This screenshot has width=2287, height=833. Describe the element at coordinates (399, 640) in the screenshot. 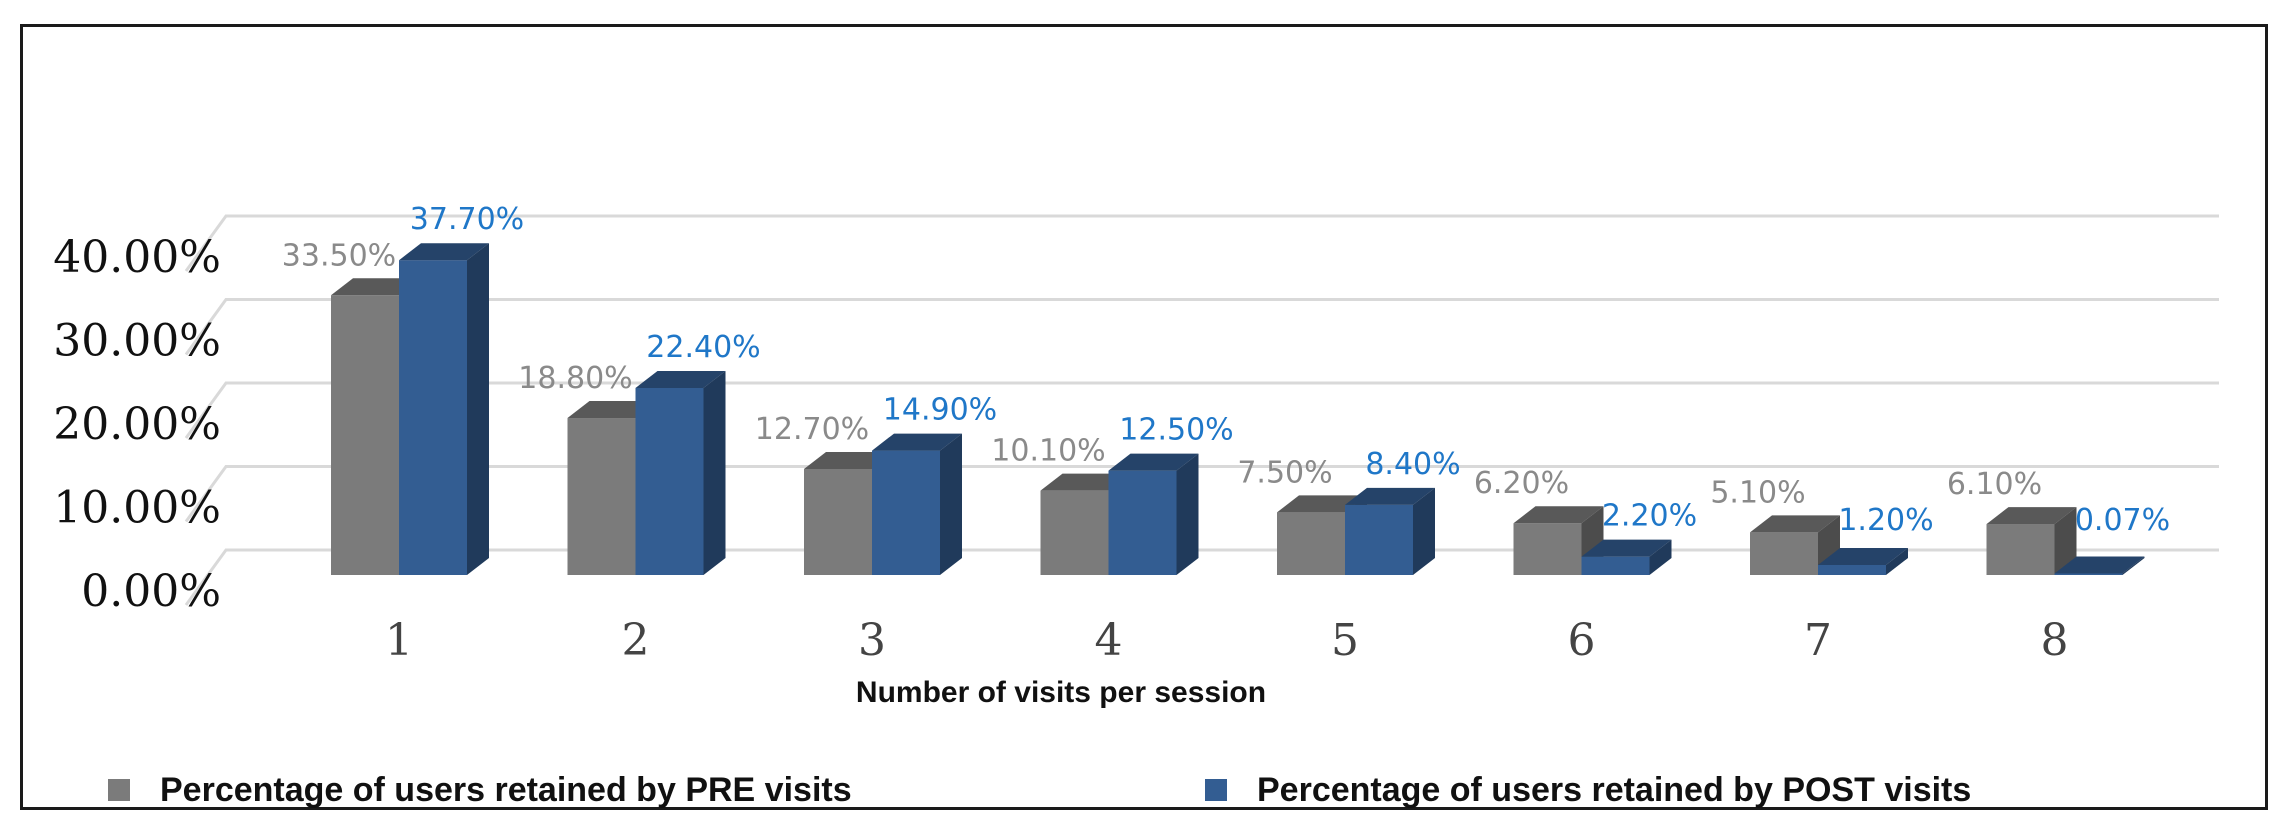

I see `x-tick-label: 1` at that location.